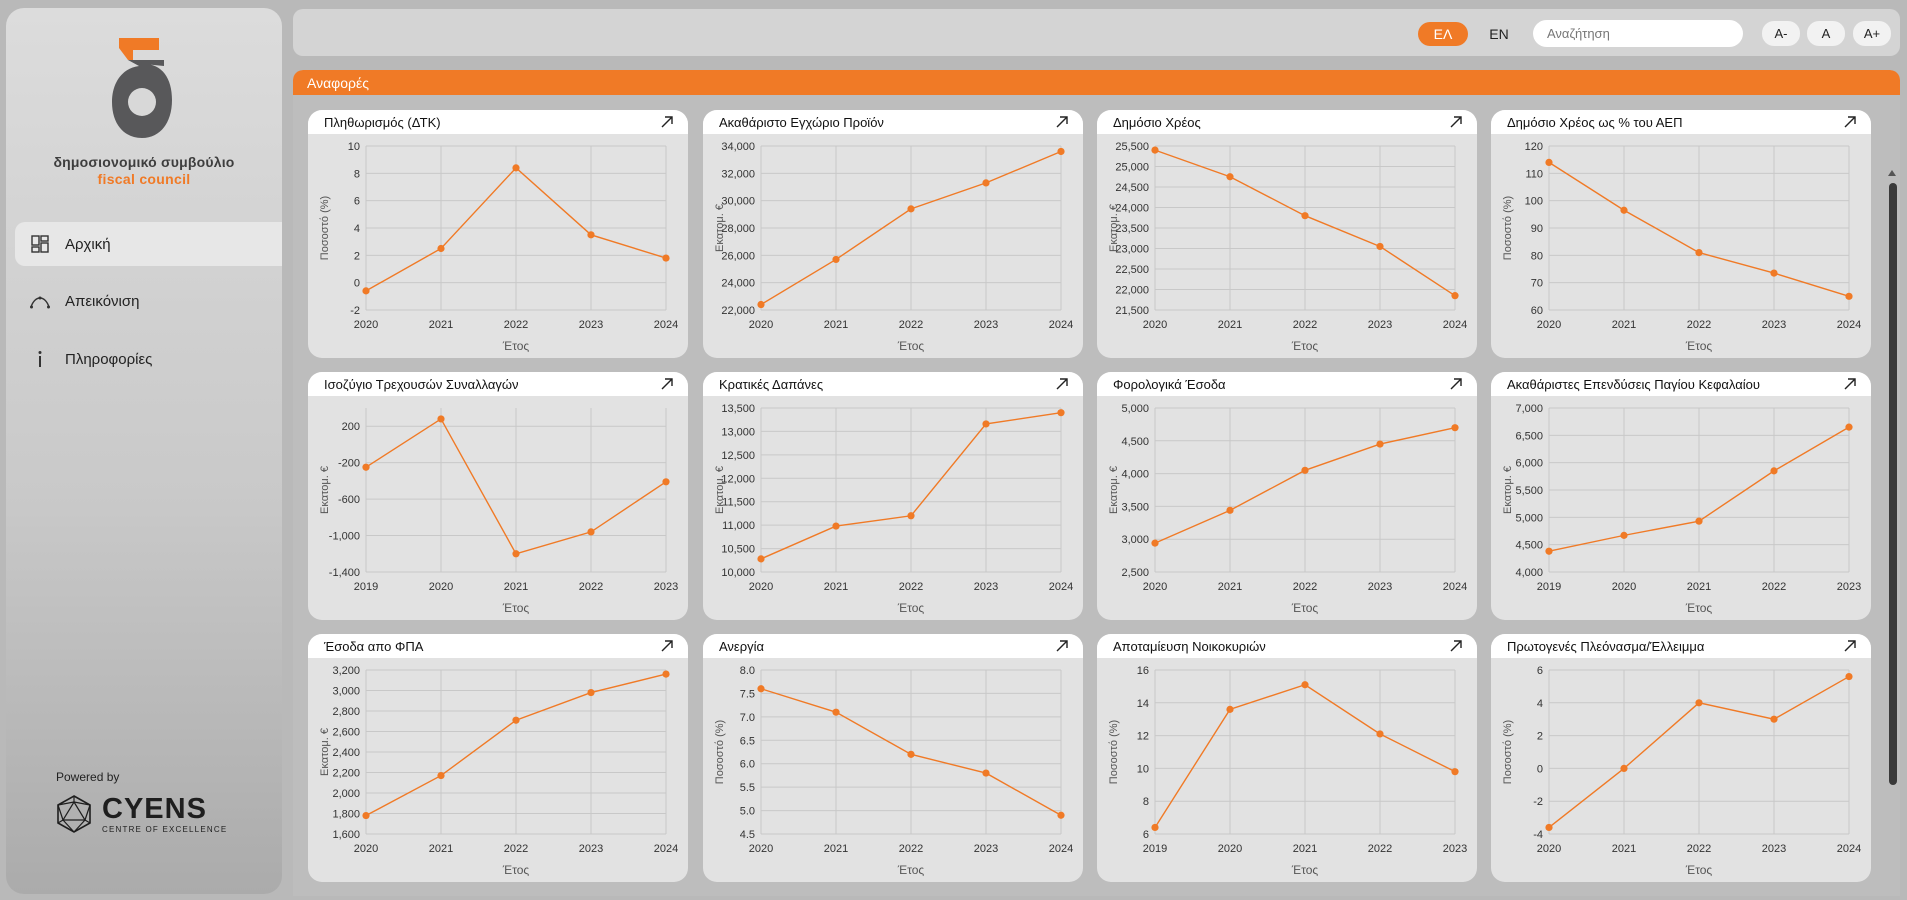 The image size is (1907, 900). Describe the element at coordinates (441, 325) in the screenshot. I see `x-tick-label: 2021` at that location.